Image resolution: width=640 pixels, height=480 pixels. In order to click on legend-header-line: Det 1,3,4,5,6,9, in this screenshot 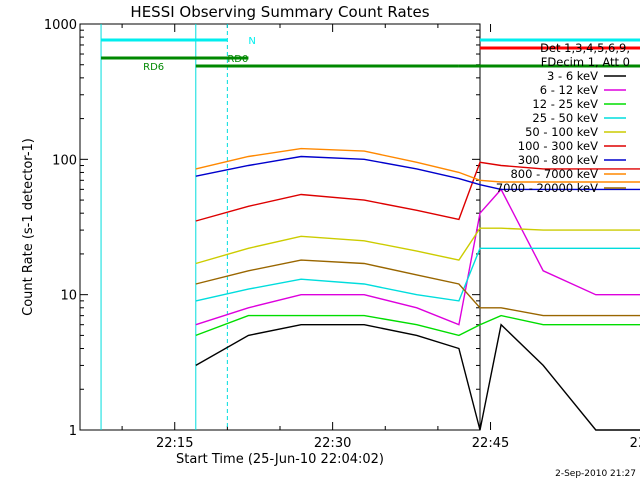, I will do `click(585, 48)`.